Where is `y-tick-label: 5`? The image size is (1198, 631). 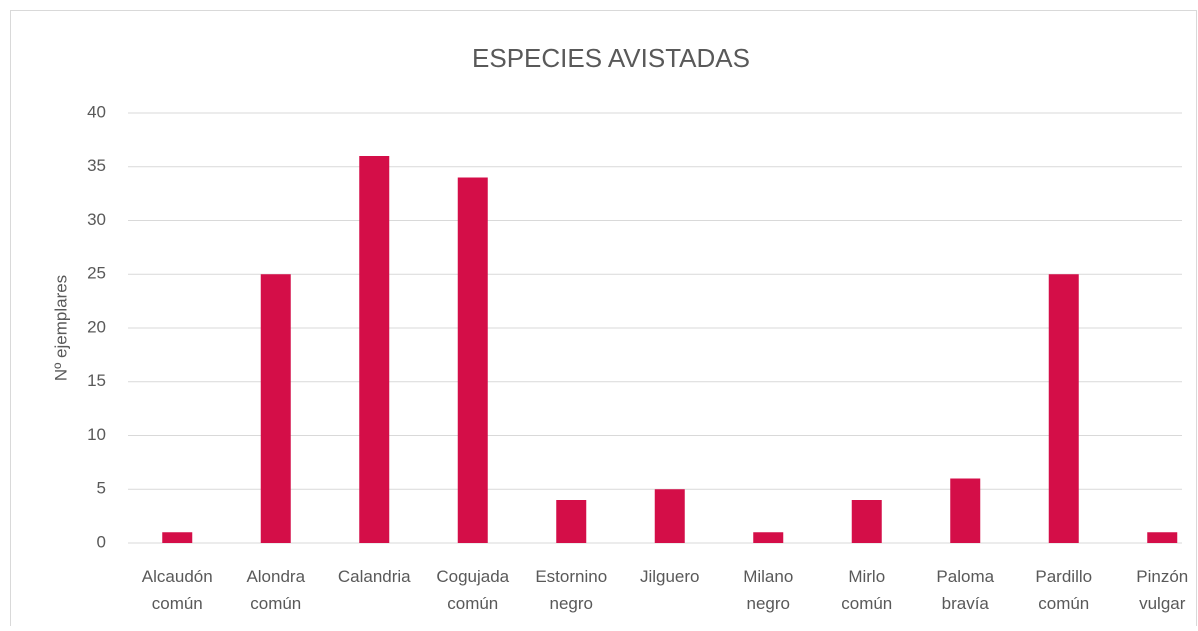 y-tick-label: 5 is located at coordinates (101, 488).